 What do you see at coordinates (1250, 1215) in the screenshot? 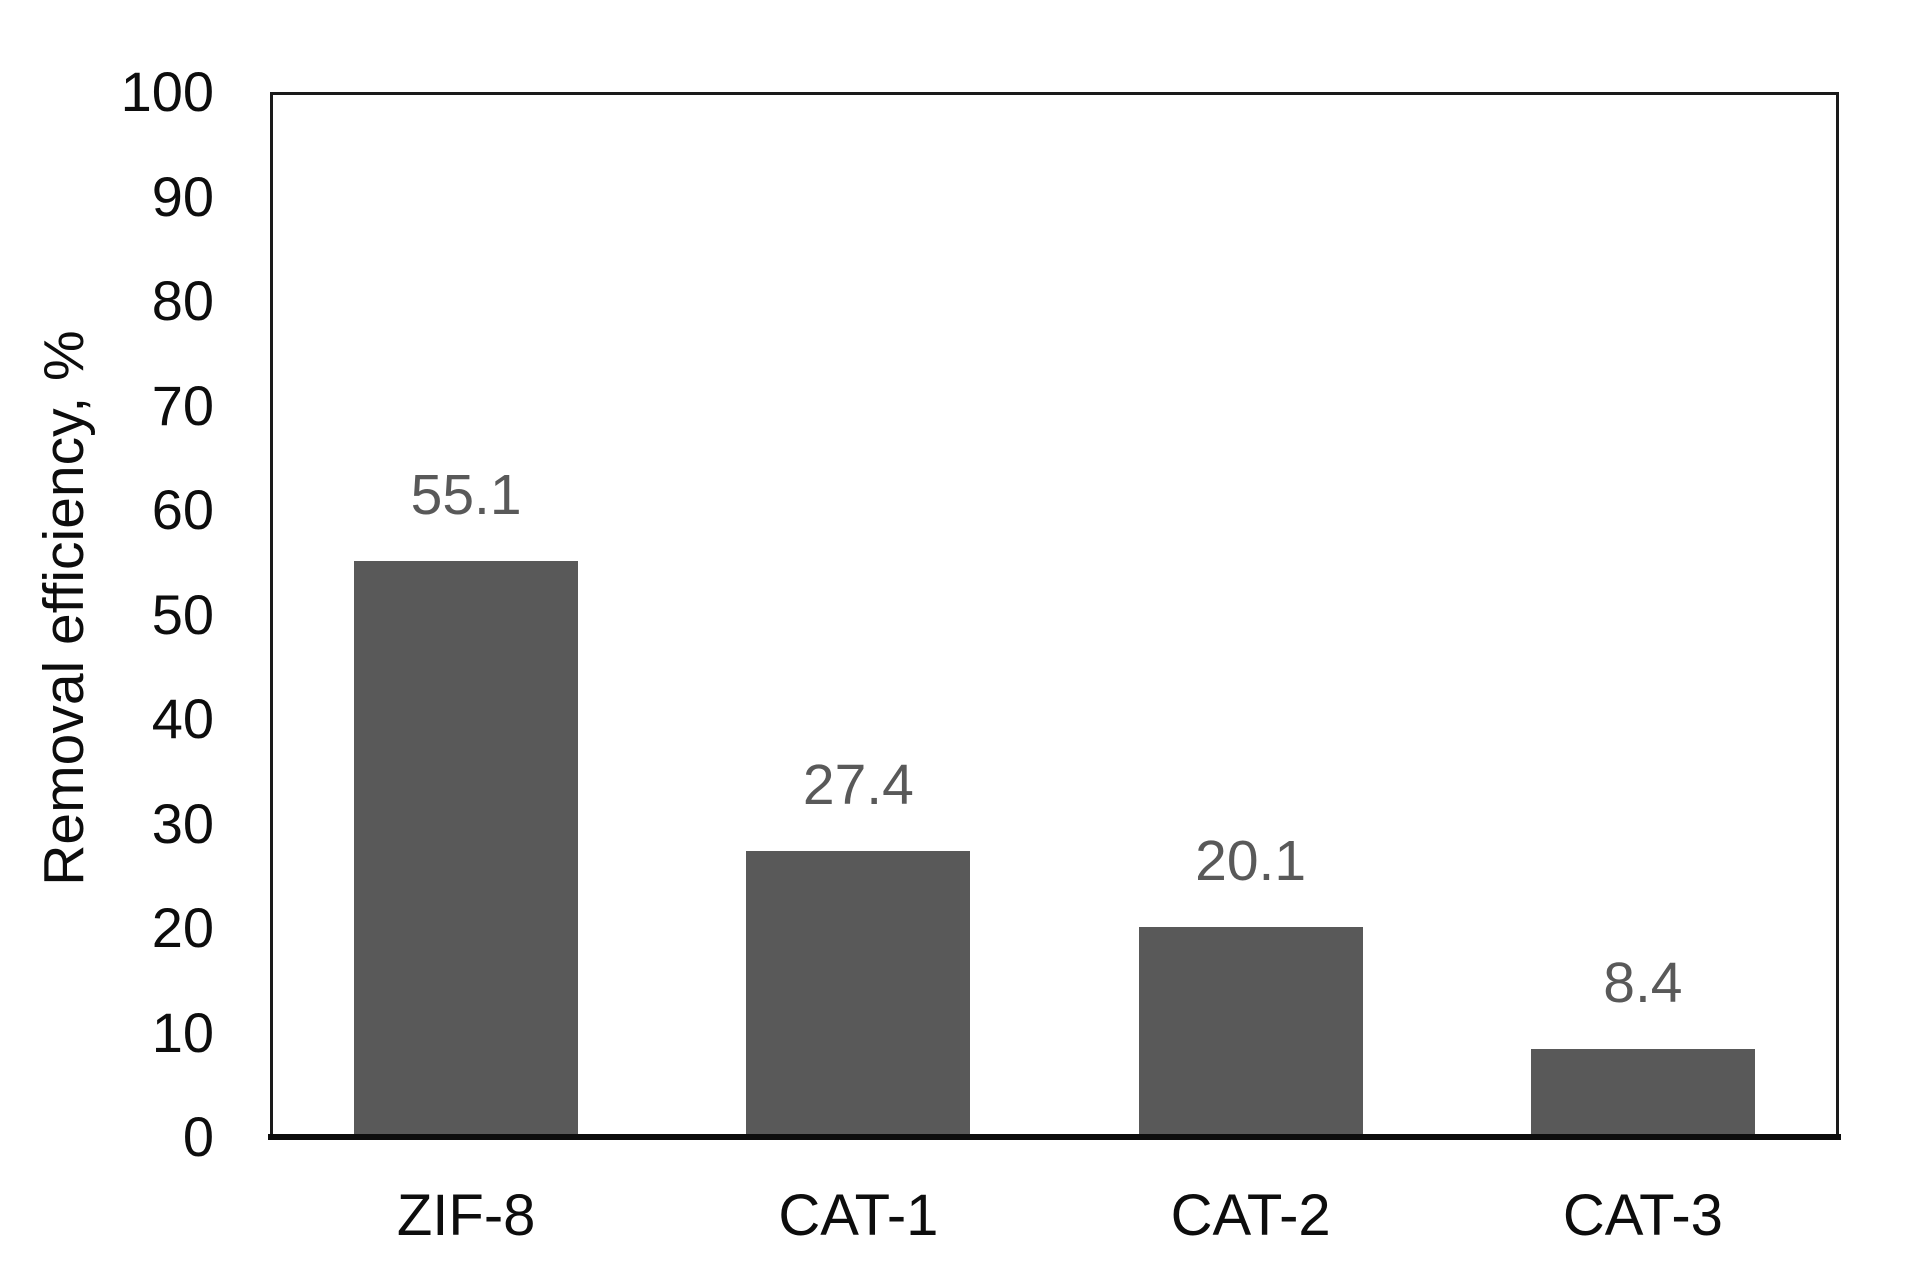
I see `x-category-label: CAT-2` at bounding box center [1250, 1215].